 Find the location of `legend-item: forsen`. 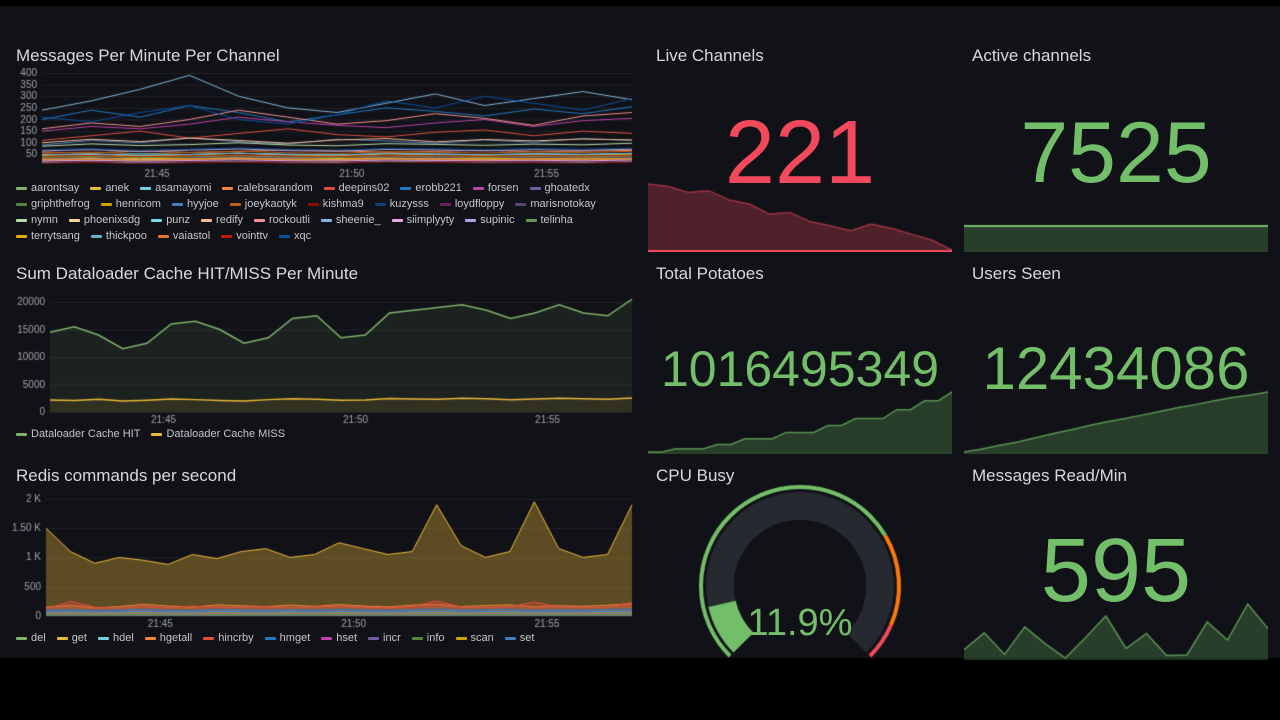

legend-item: forsen is located at coordinates (495, 188).